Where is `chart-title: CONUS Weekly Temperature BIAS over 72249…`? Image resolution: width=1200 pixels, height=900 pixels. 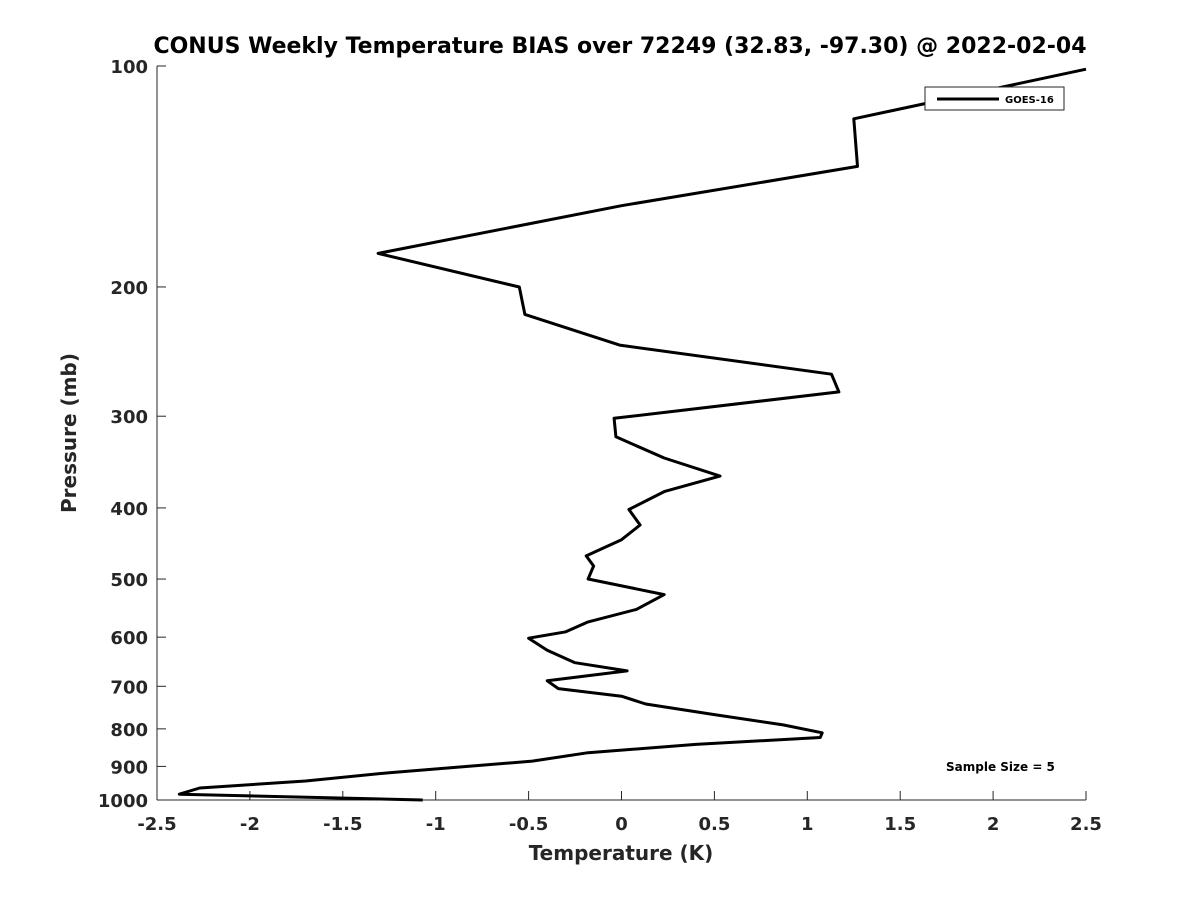 chart-title: CONUS Weekly Temperature BIAS over 72249… is located at coordinates (619, 46).